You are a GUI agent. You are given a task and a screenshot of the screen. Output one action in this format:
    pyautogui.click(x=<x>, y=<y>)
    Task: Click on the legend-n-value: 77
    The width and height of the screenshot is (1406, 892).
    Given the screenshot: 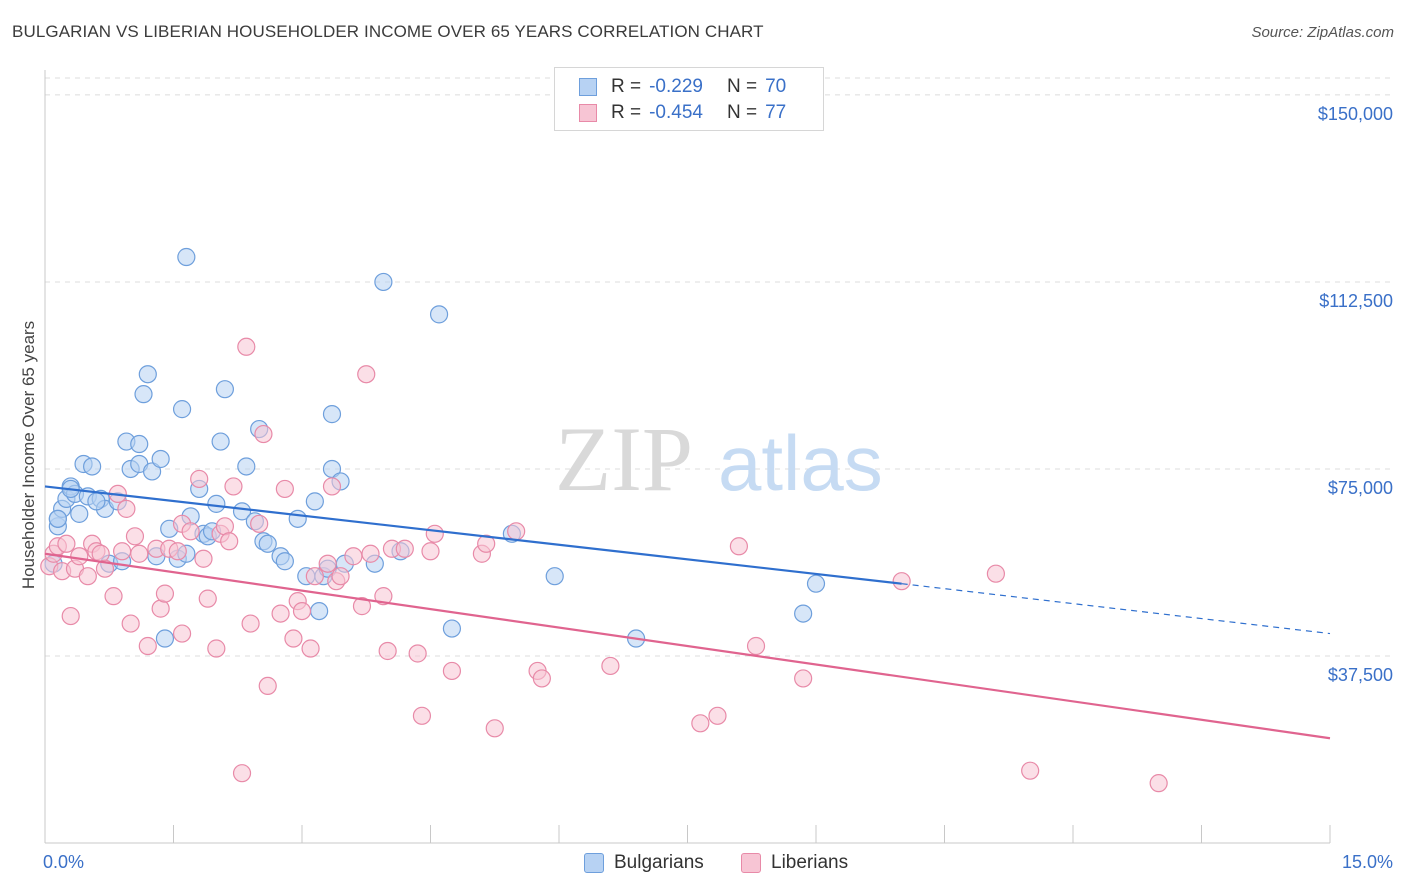 What is the action you would take?
    pyautogui.click(x=776, y=112)
    